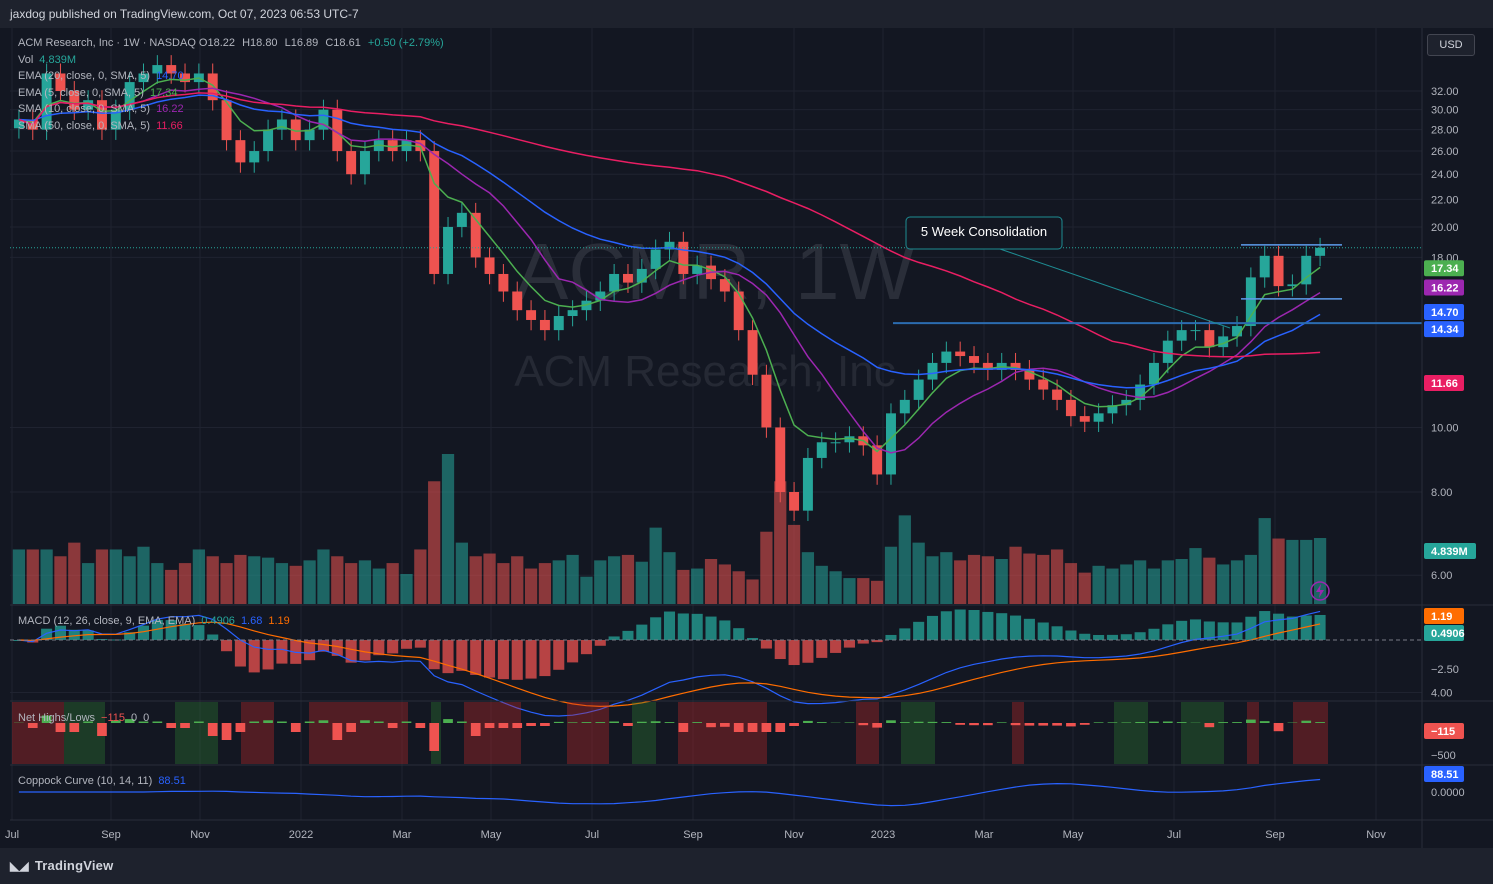 The image size is (1493, 884). What do you see at coordinates (12, 835) in the screenshot?
I see `time-tick-label: Jul` at bounding box center [12, 835].